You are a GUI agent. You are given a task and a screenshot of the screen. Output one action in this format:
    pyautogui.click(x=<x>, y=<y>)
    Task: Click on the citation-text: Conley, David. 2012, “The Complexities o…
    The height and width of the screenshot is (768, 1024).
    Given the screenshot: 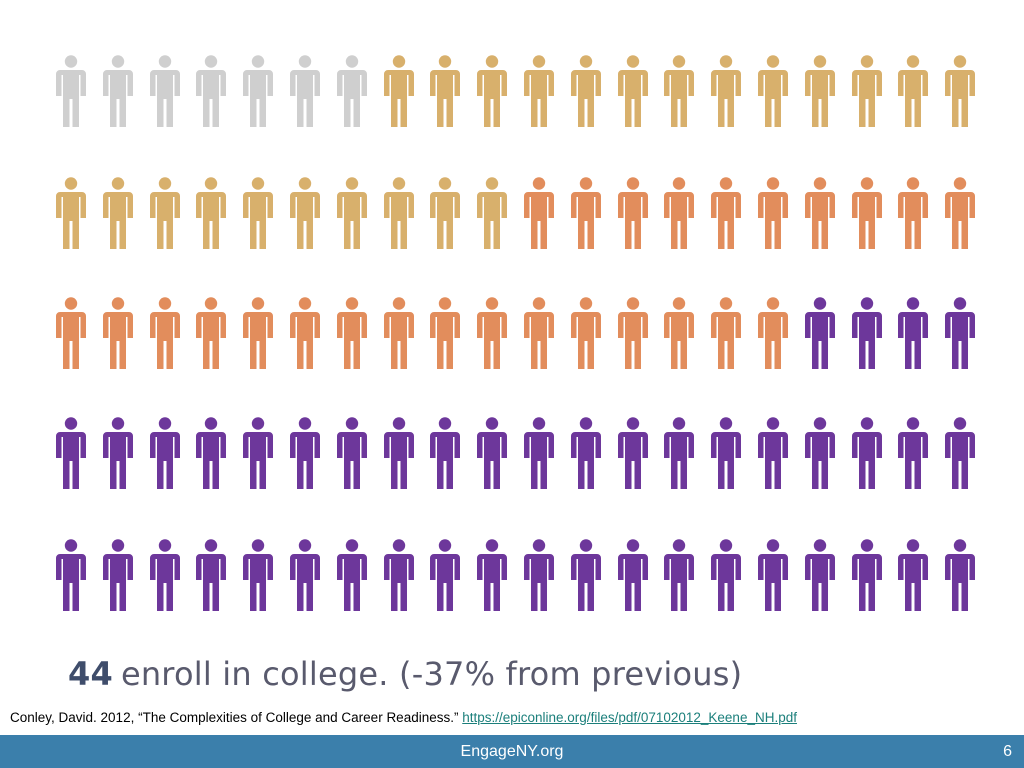 What is the action you would take?
    pyautogui.click(x=236, y=717)
    